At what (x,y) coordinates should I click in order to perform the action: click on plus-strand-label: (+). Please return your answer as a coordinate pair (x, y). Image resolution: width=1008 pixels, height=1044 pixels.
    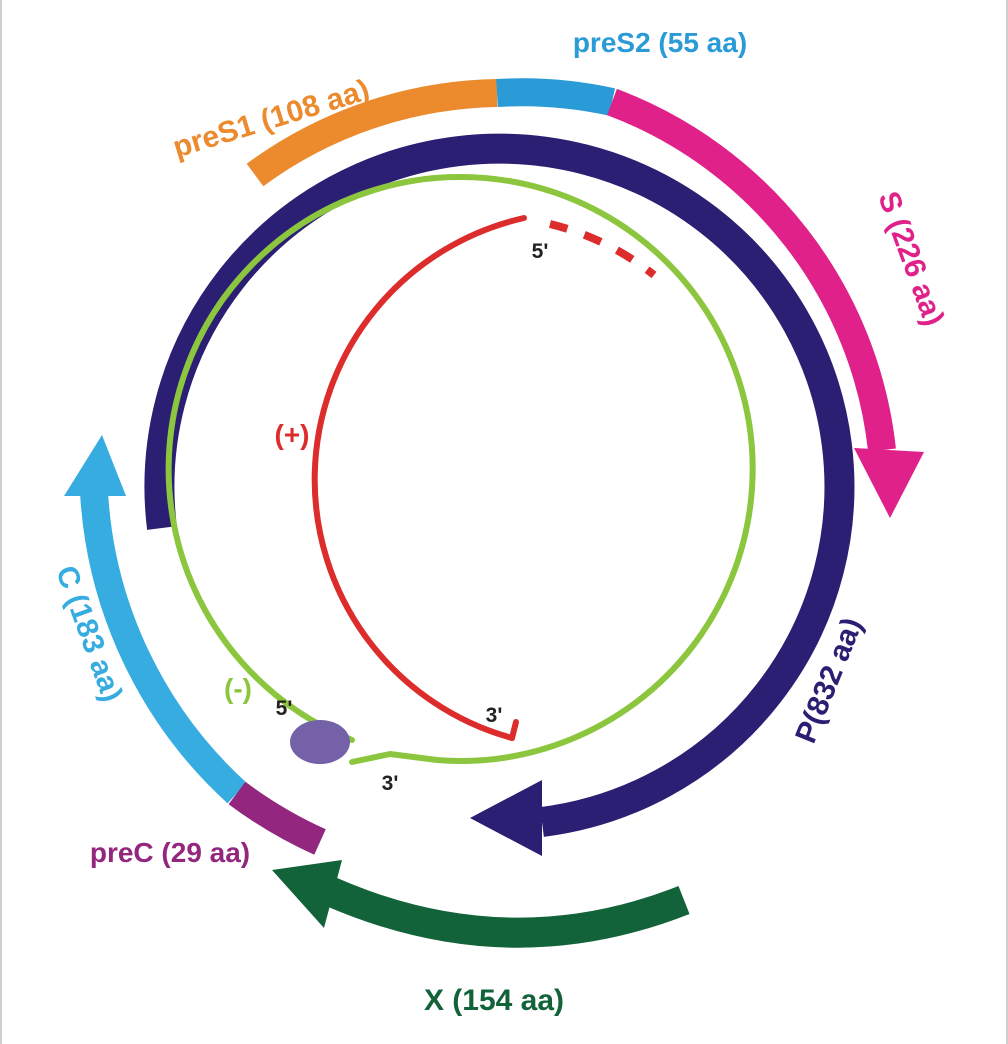
    Looking at the image, I should click on (292, 434).